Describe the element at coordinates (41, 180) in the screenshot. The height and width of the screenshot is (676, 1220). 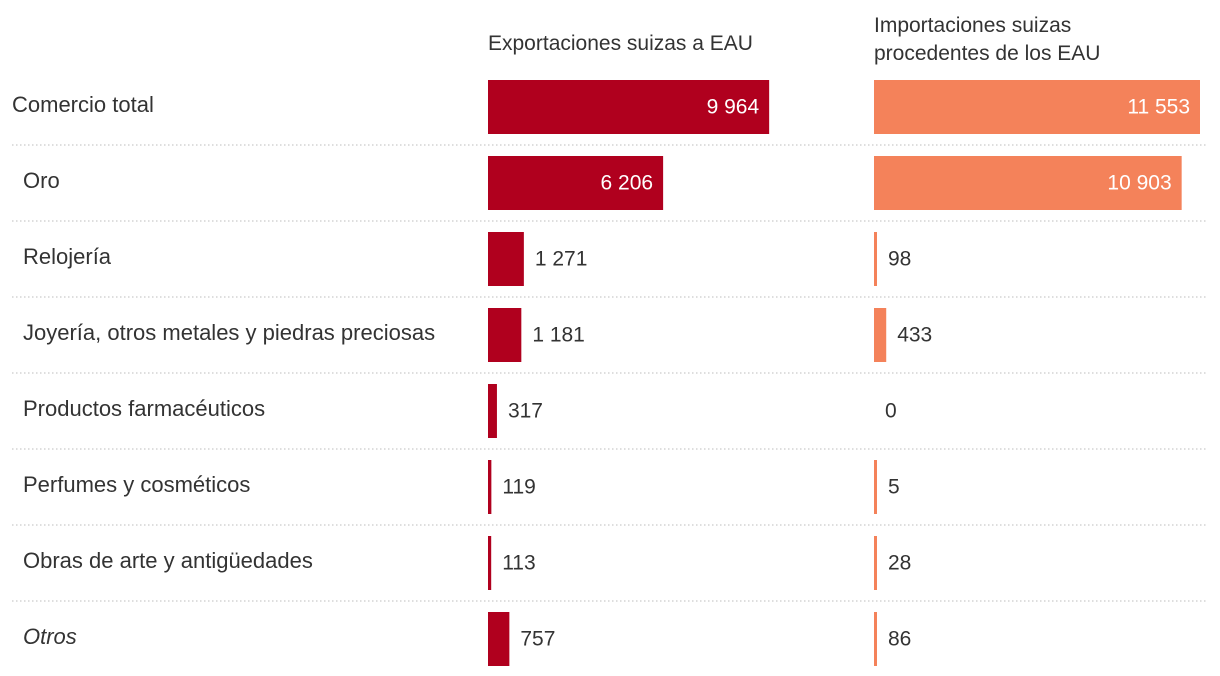
I see `category-label: Oro` at that location.